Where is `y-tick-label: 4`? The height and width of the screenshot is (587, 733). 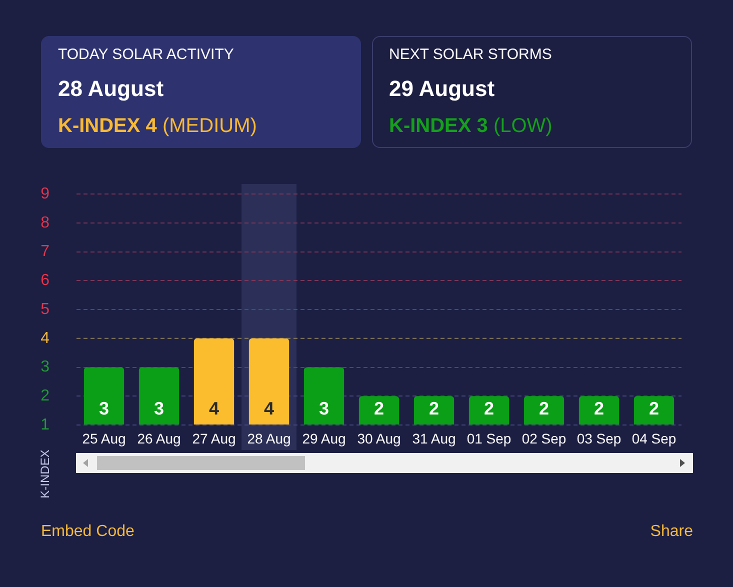 y-tick-label: 4 is located at coordinates (45, 338).